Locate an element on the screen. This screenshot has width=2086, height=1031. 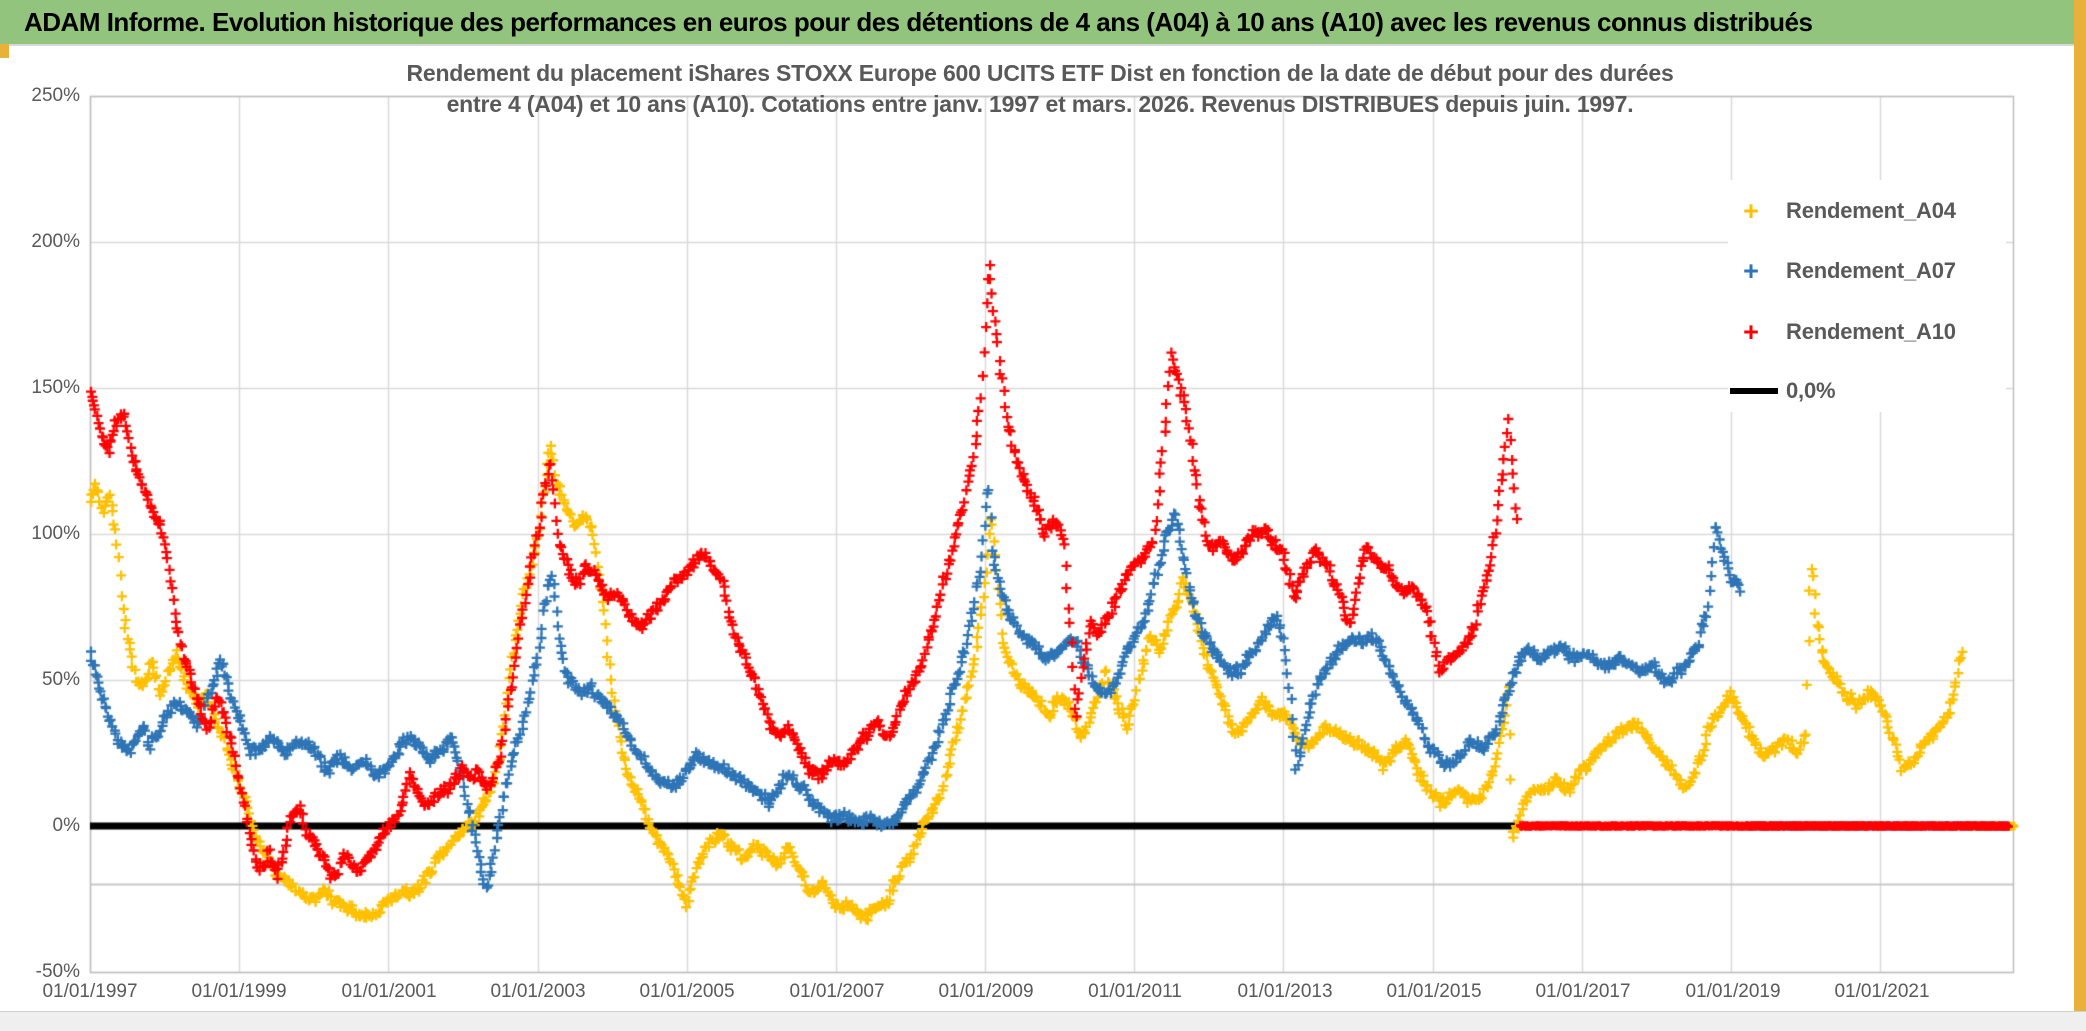
y-axis-tick-label: 200% is located at coordinates (55, 241).